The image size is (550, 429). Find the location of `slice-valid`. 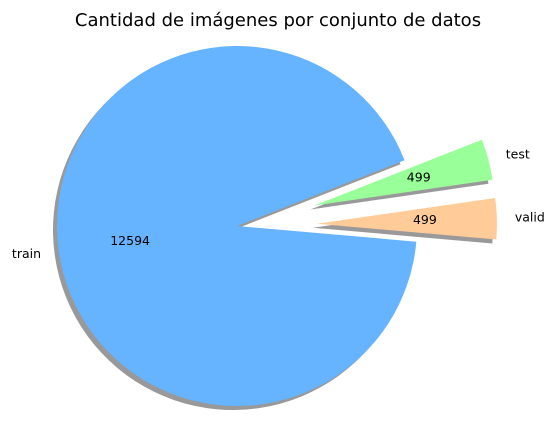

slice-valid is located at coordinates (406, 219).